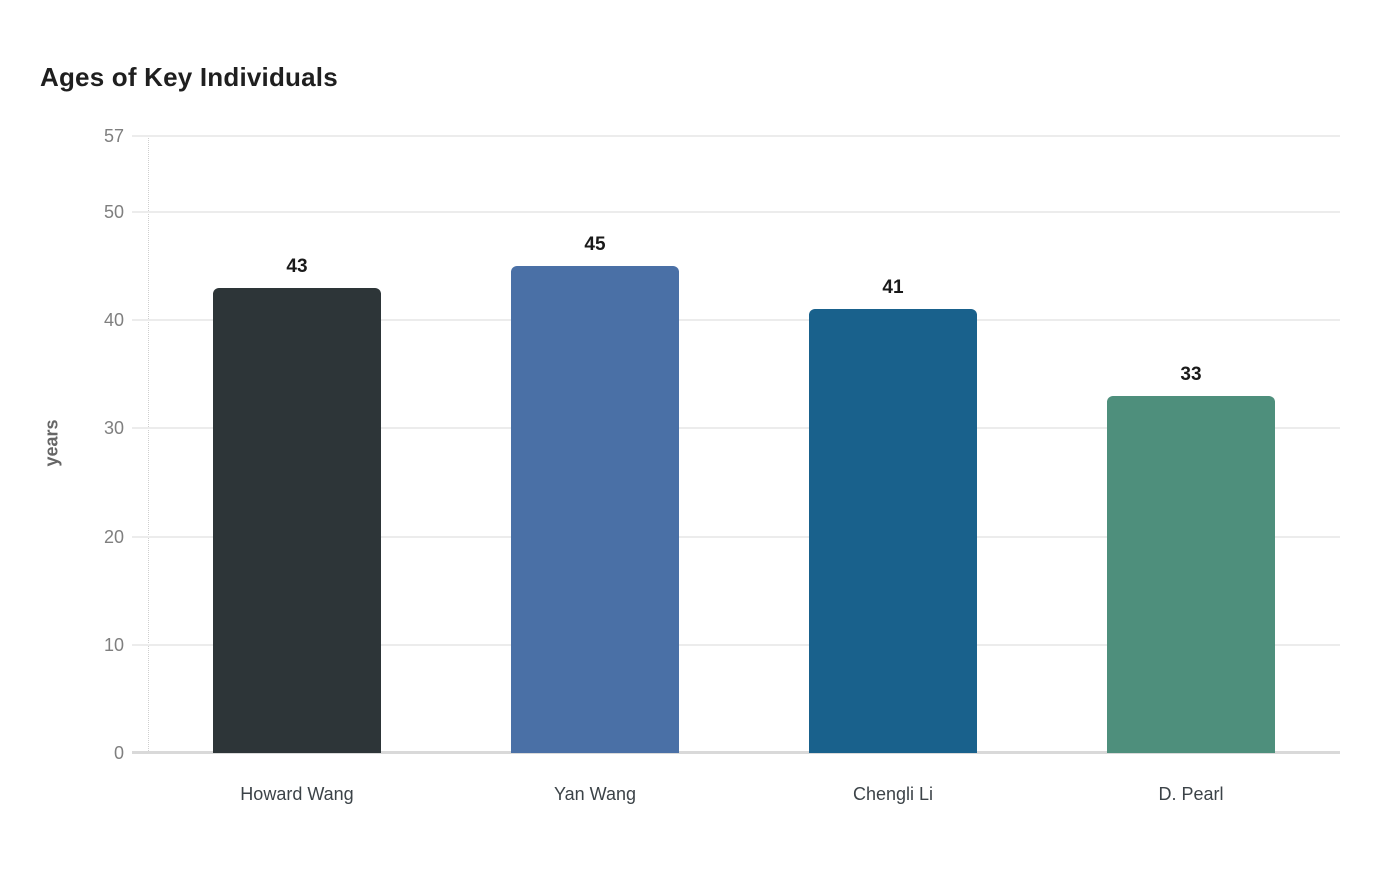 The height and width of the screenshot is (880, 1400). I want to click on bar-value-label-1: 45, so click(595, 244).